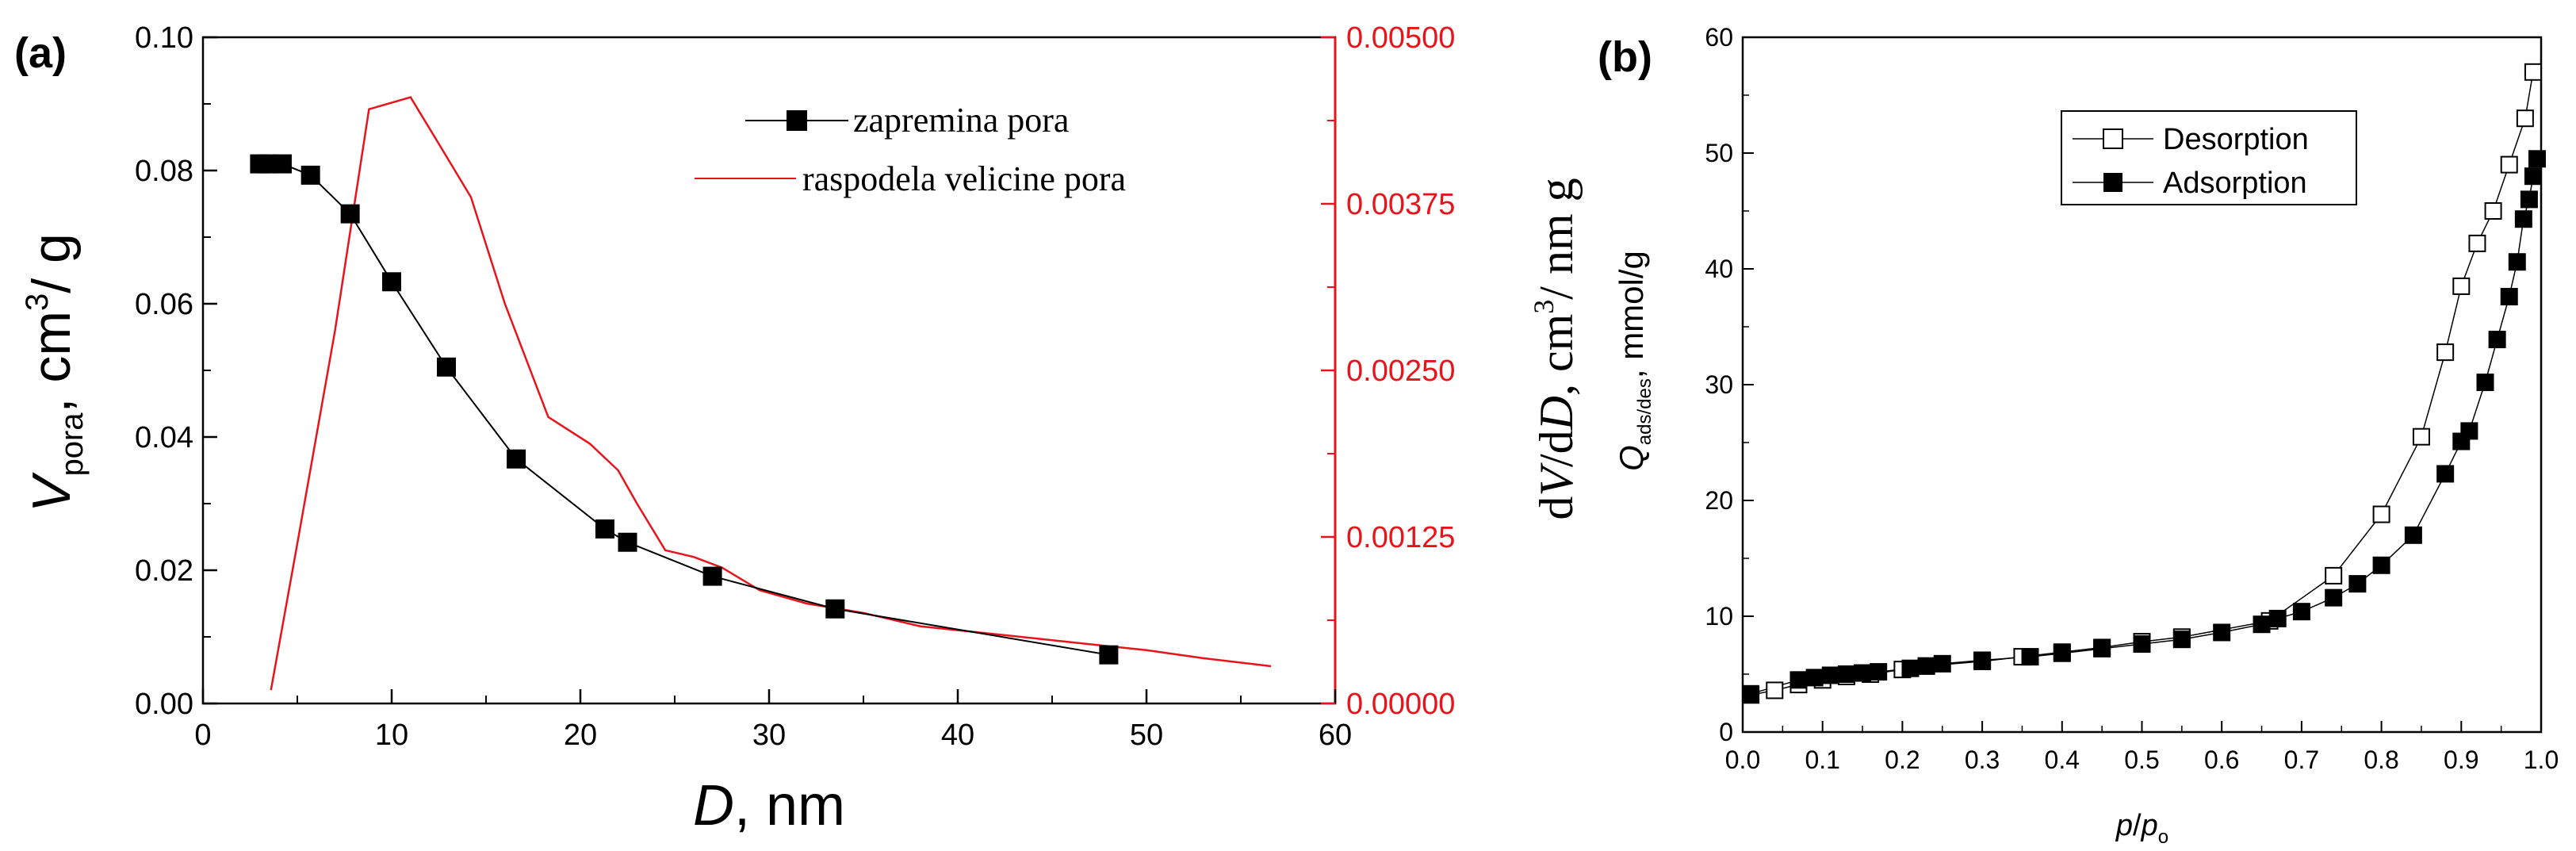 The width and height of the screenshot is (2576, 851). Describe the element at coordinates (164, 438) in the screenshot. I see `panel-a-left-y-tick-label: 0.04` at that location.